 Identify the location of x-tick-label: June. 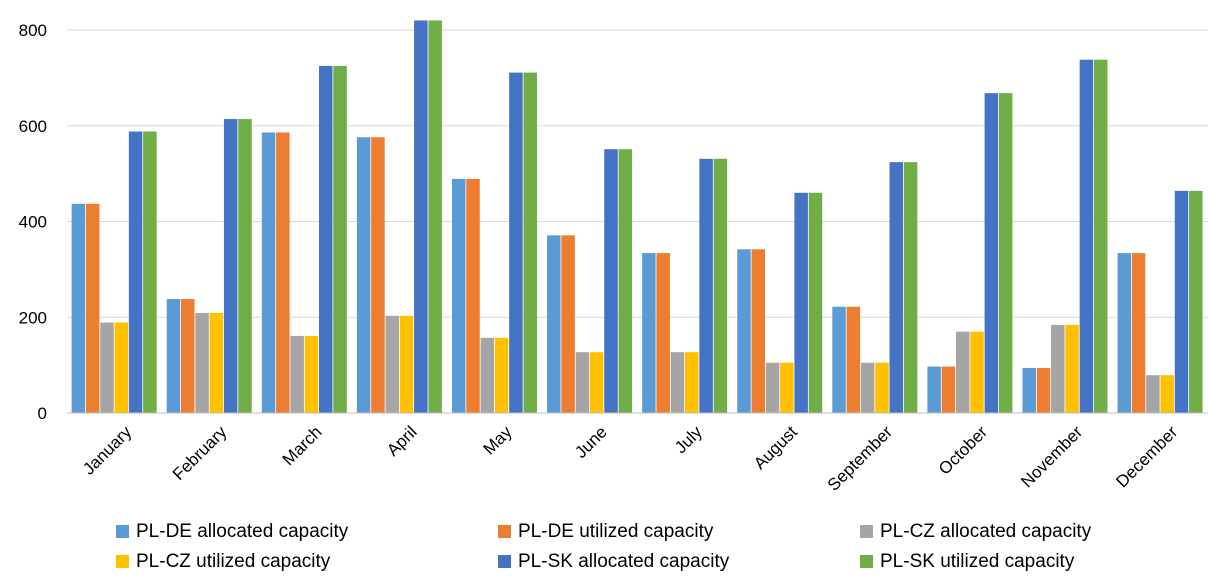
(591, 442).